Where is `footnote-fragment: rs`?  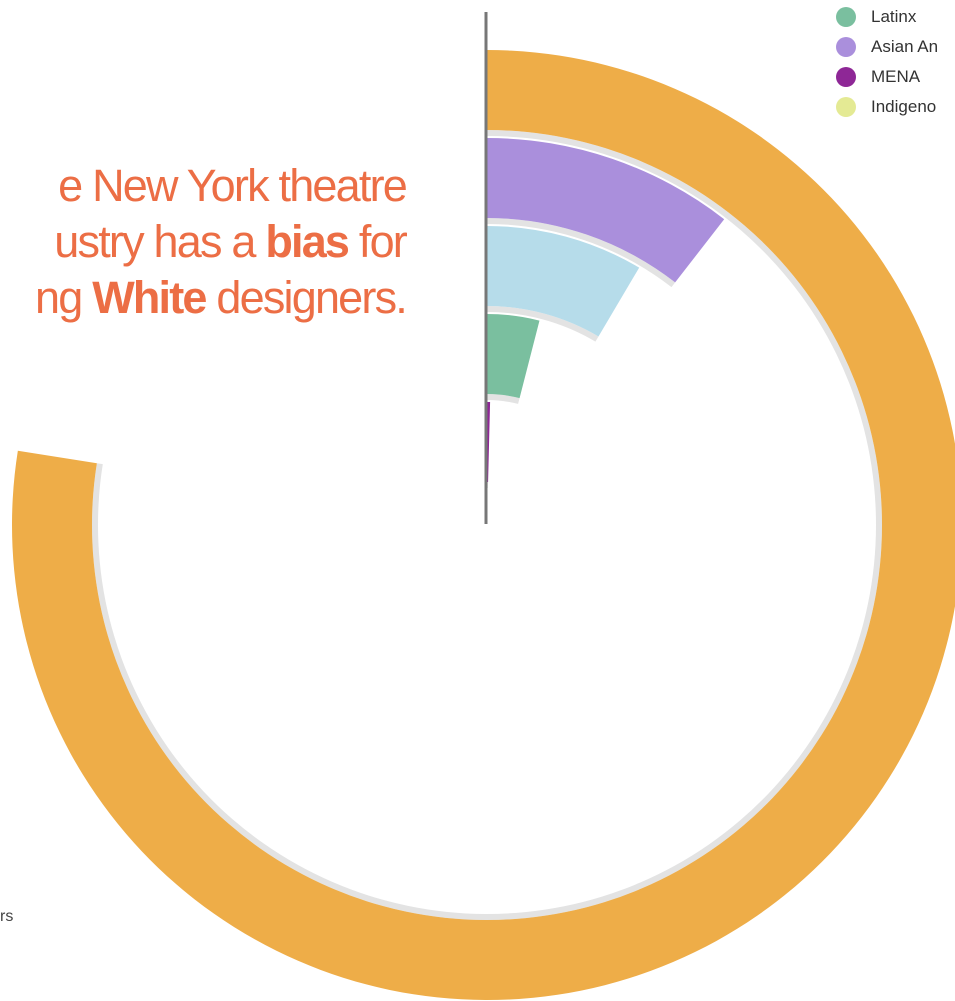
footnote-fragment: rs is located at coordinates (7, 916).